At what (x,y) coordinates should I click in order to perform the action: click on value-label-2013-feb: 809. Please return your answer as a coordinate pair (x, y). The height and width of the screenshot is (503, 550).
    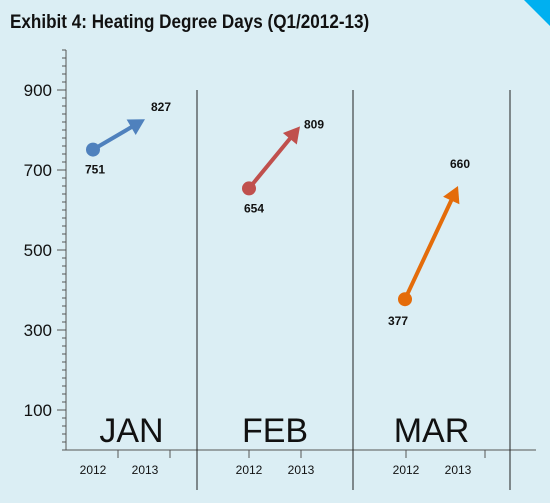
    Looking at the image, I should click on (314, 124).